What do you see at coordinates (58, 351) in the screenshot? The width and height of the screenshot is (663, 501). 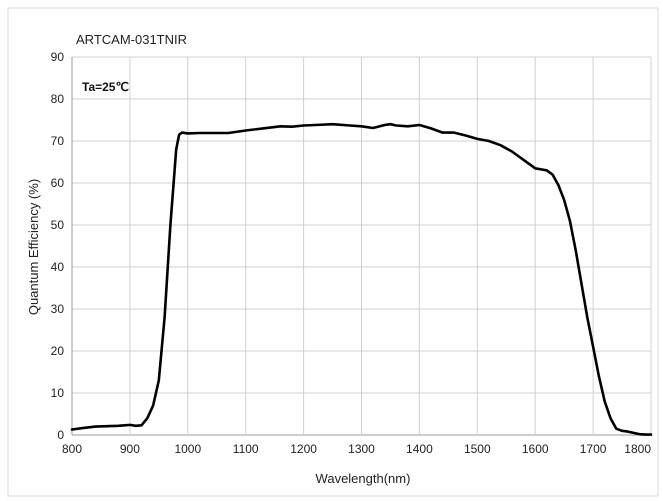 I see `y-tick-label: 20` at bounding box center [58, 351].